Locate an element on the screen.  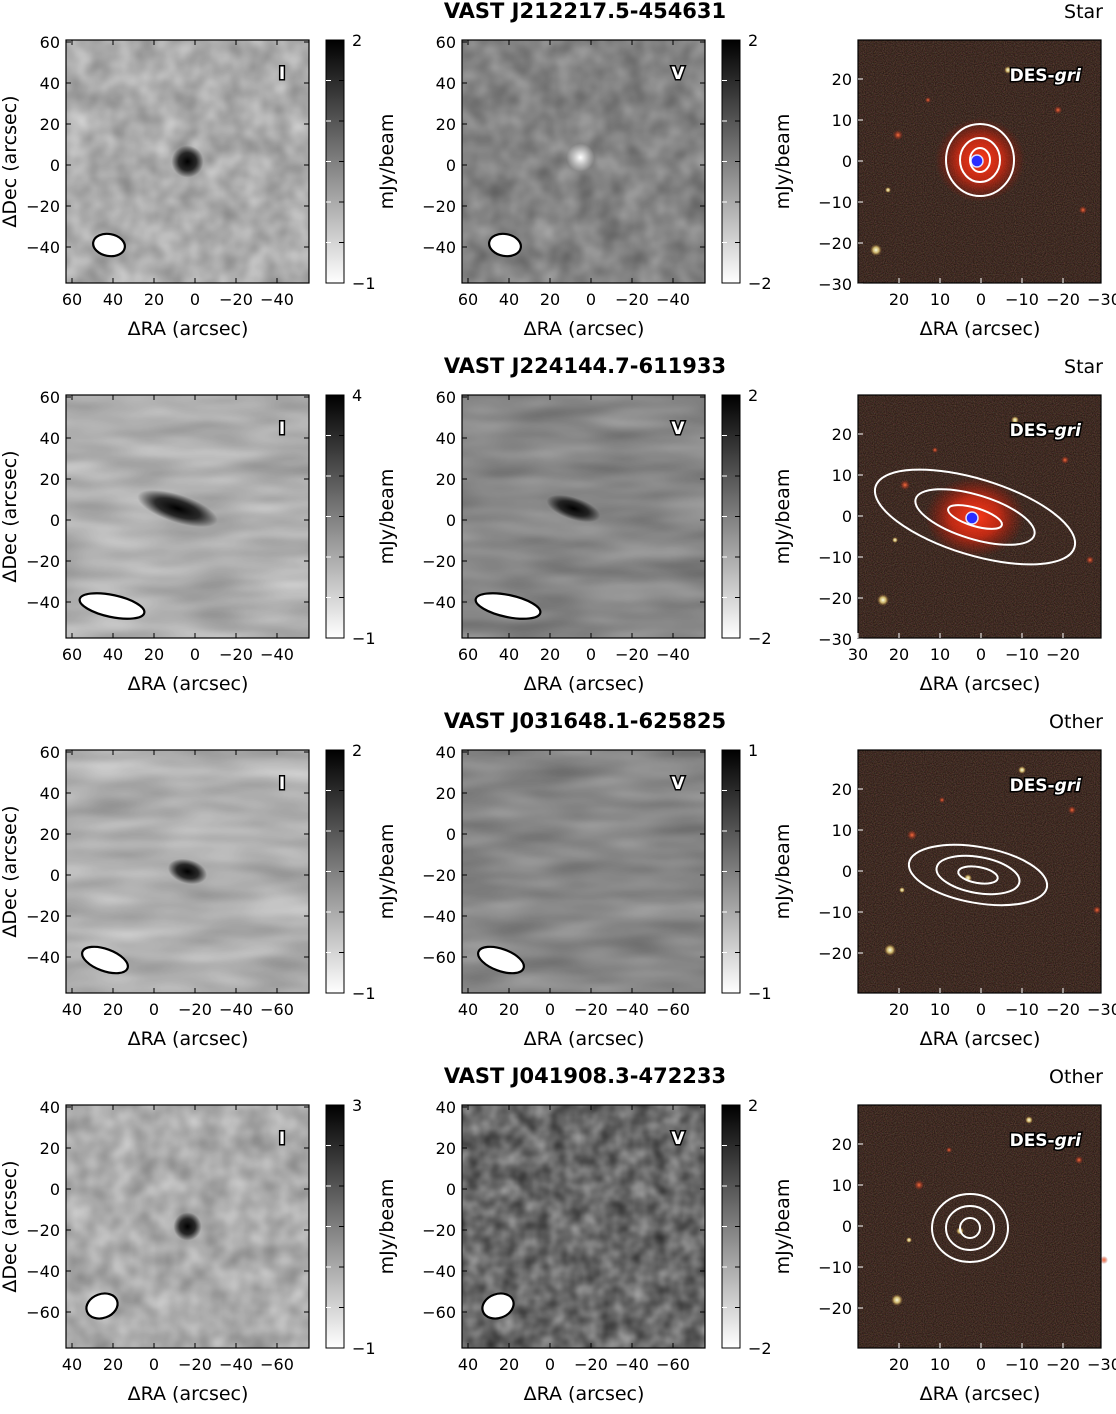
stokes-label: V is located at coordinates (678, 74).